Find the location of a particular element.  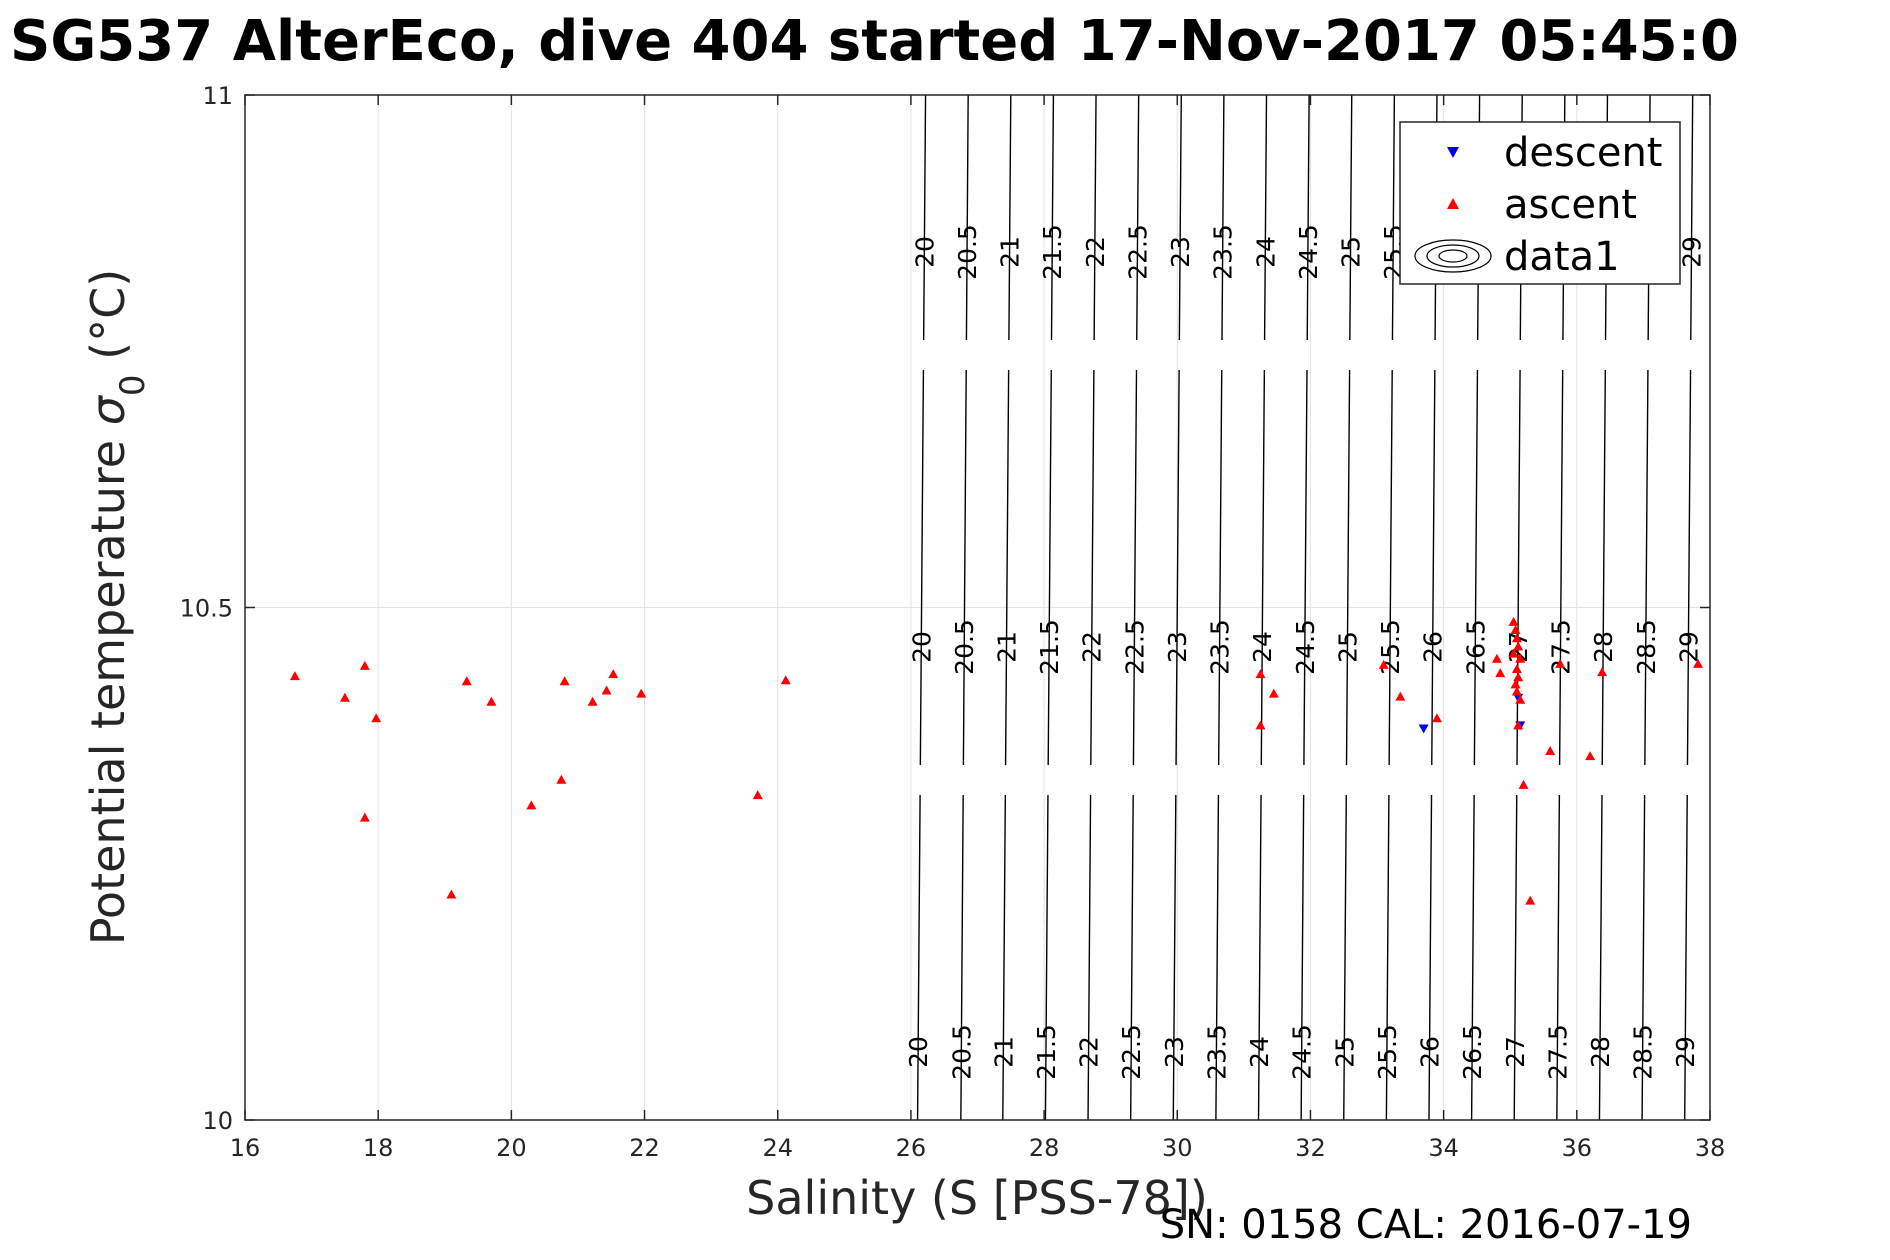

contour-label-3-1: 21.5 is located at coordinates (1049, 647).